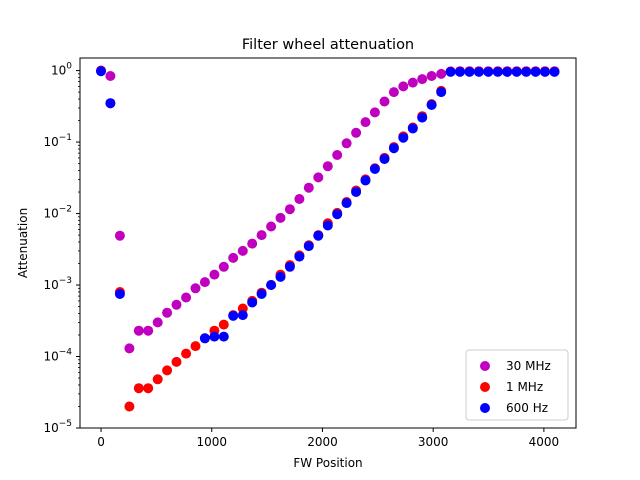 Image resolution: width=640 pixels, height=480 pixels. What do you see at coordinates (485, 408) in the screenshot?
I see `legend-marker` at bounding box center [485, 408].